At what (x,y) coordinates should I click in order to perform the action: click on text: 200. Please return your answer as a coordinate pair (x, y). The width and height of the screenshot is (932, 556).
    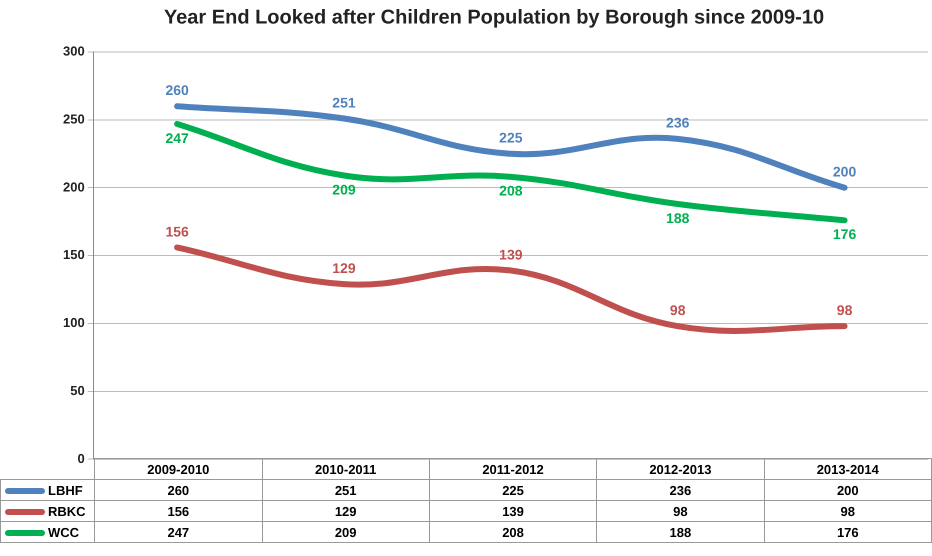
    Looking at the image, I should click on (848, 490).